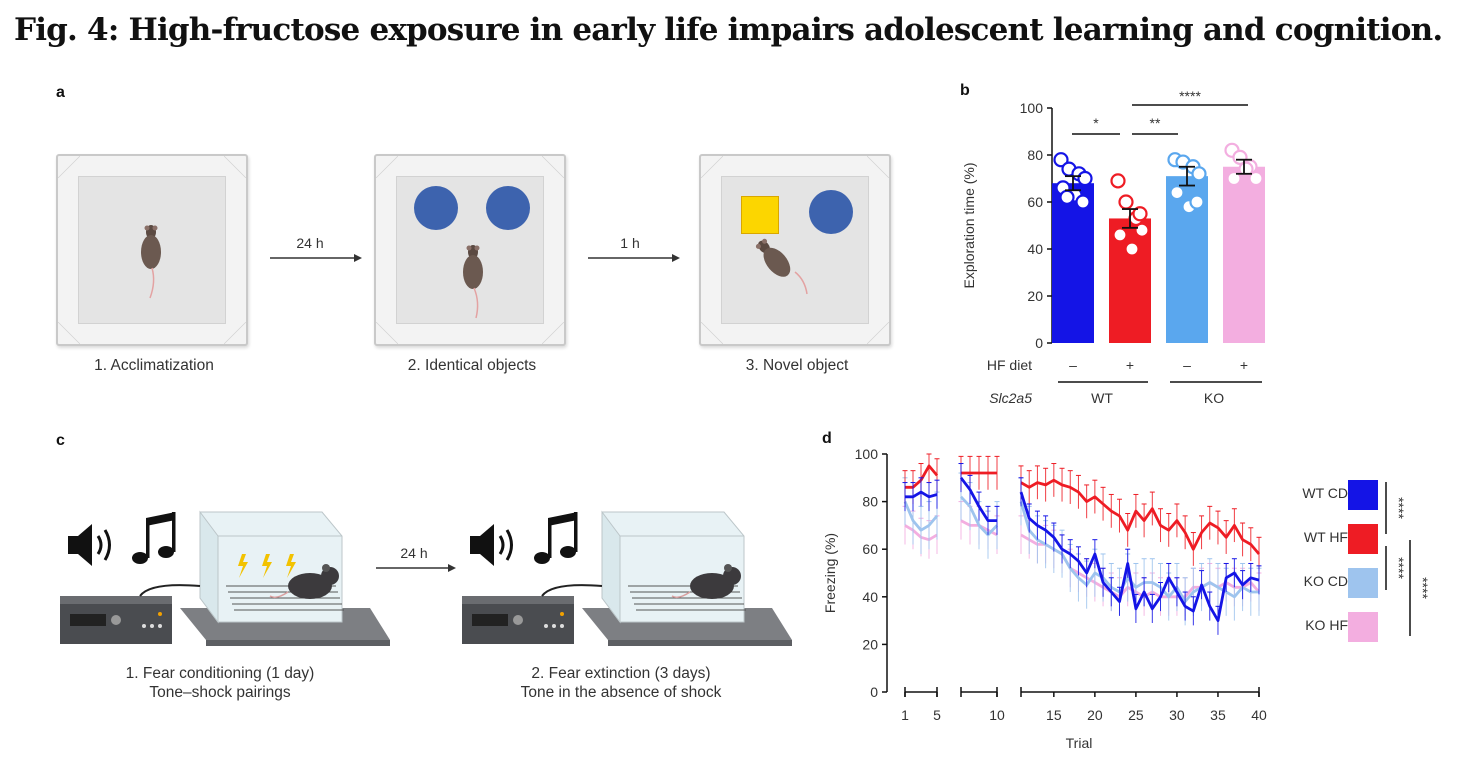  What do you see at coordinates (414, 553) in the screenshot?
I see `arrow-label-24h-c: 24 h` at bounding box center [414, 553].